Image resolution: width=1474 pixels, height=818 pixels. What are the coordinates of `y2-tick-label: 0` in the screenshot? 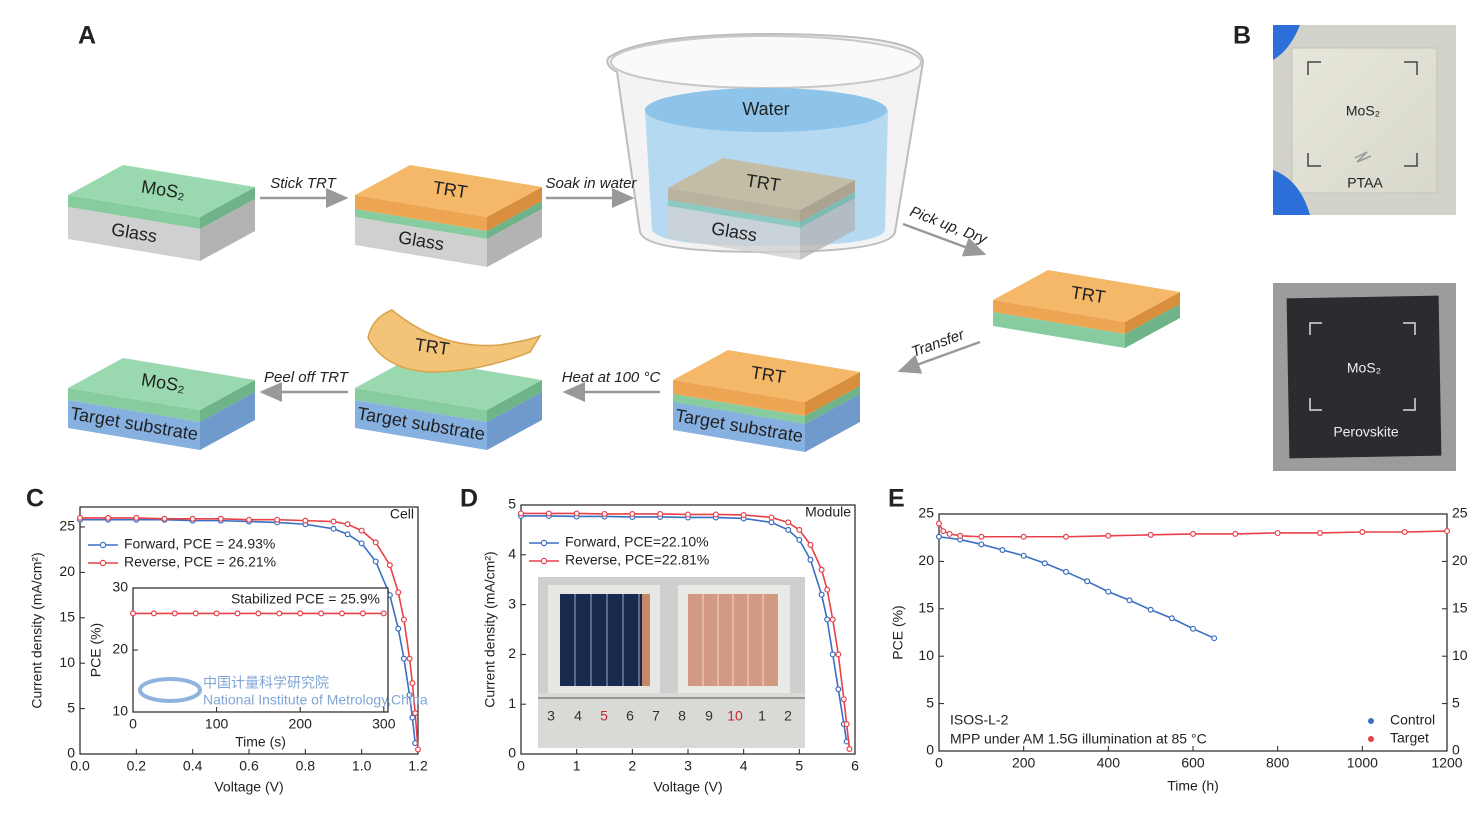 It's located at (1456, 750).